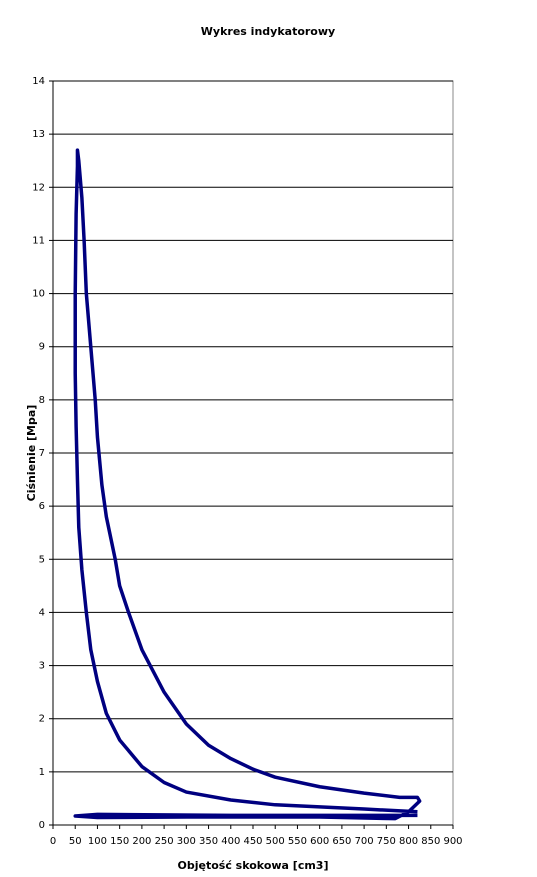  Describe the element at coordinates (341, 841) in the screenshot. I see `x-tick-label: 650` at that location.